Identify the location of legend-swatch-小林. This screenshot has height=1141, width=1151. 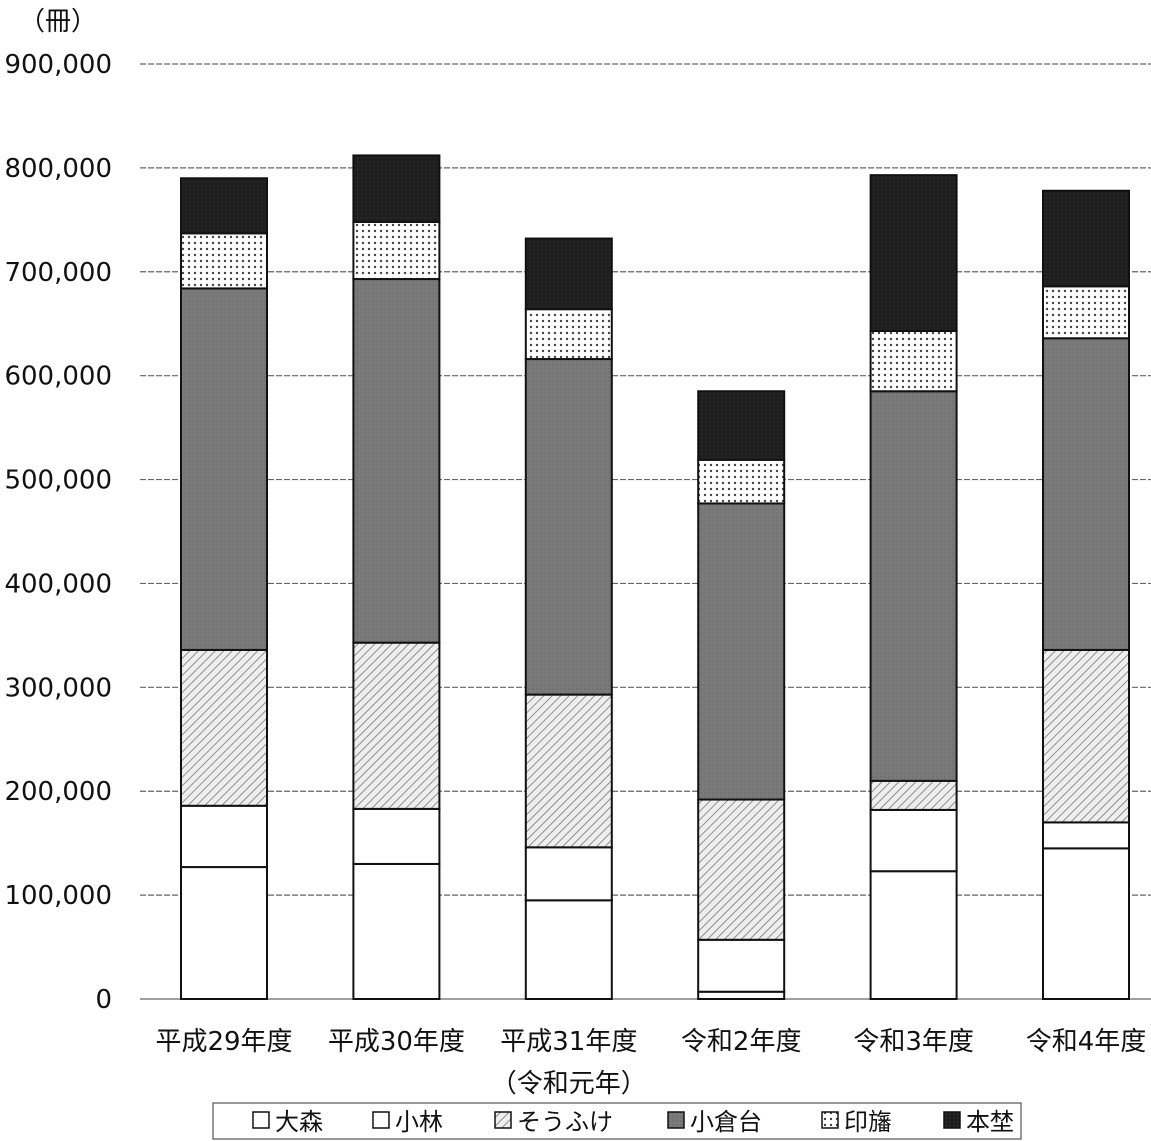
(381, 1120).